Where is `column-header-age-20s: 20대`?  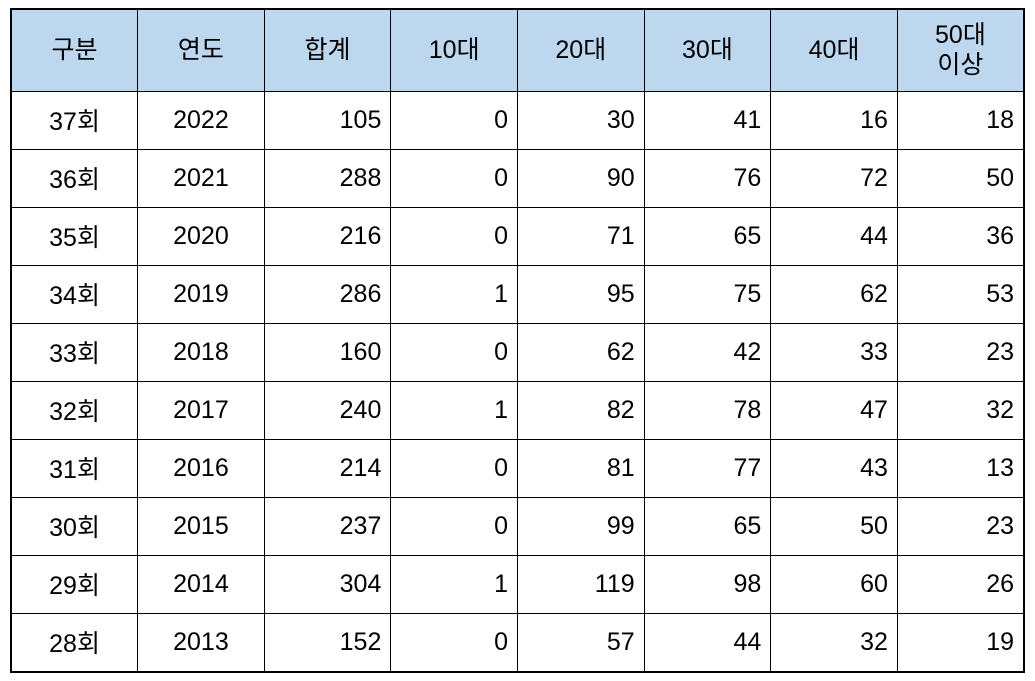 column-header-age-20s: 20대 is located at coordinates (581, 50).